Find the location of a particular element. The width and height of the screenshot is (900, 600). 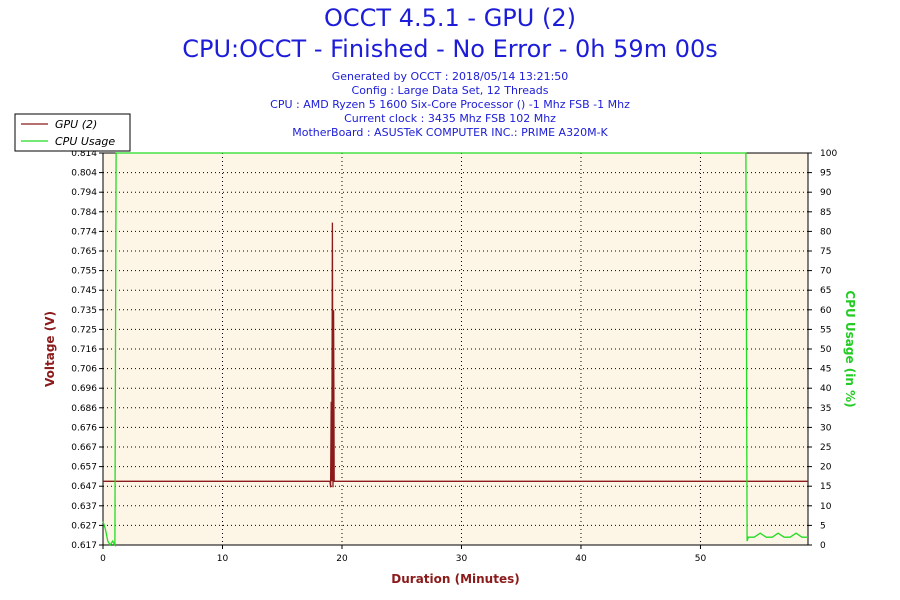

y-right-tick-label: 80 is located at coordinates (826, 232).